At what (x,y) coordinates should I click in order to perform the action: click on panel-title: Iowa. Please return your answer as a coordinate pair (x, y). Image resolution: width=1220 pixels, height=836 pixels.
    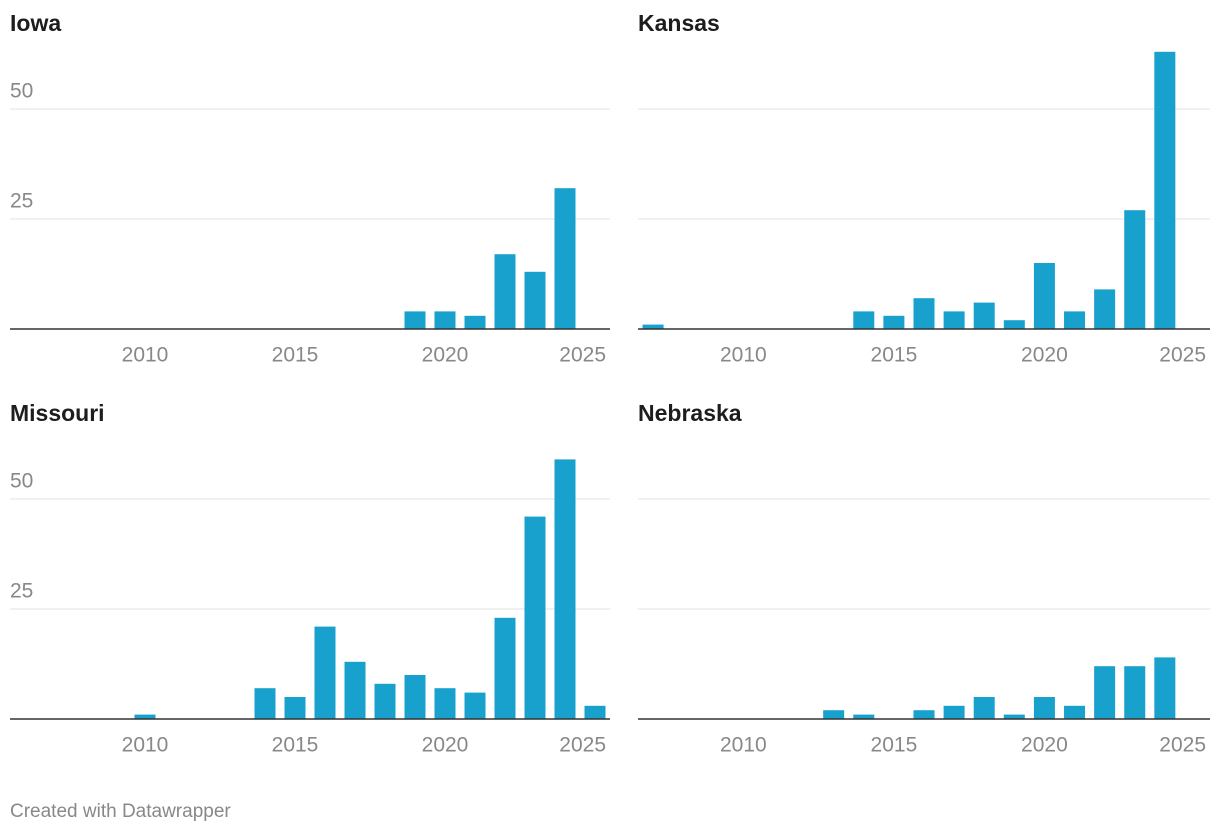
    Looking at the image, I should click on (35, 23).